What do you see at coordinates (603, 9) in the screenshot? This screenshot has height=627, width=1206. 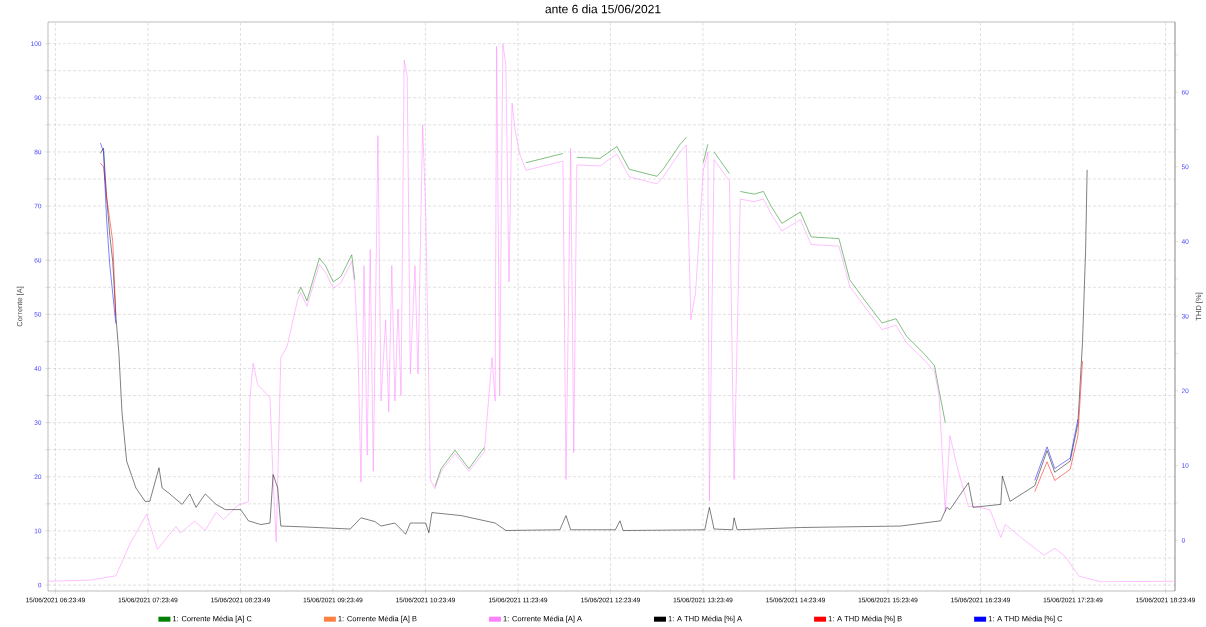 I see `chart-title: ante 6 dia 15/06/2021` at bounding box center [603, 9].